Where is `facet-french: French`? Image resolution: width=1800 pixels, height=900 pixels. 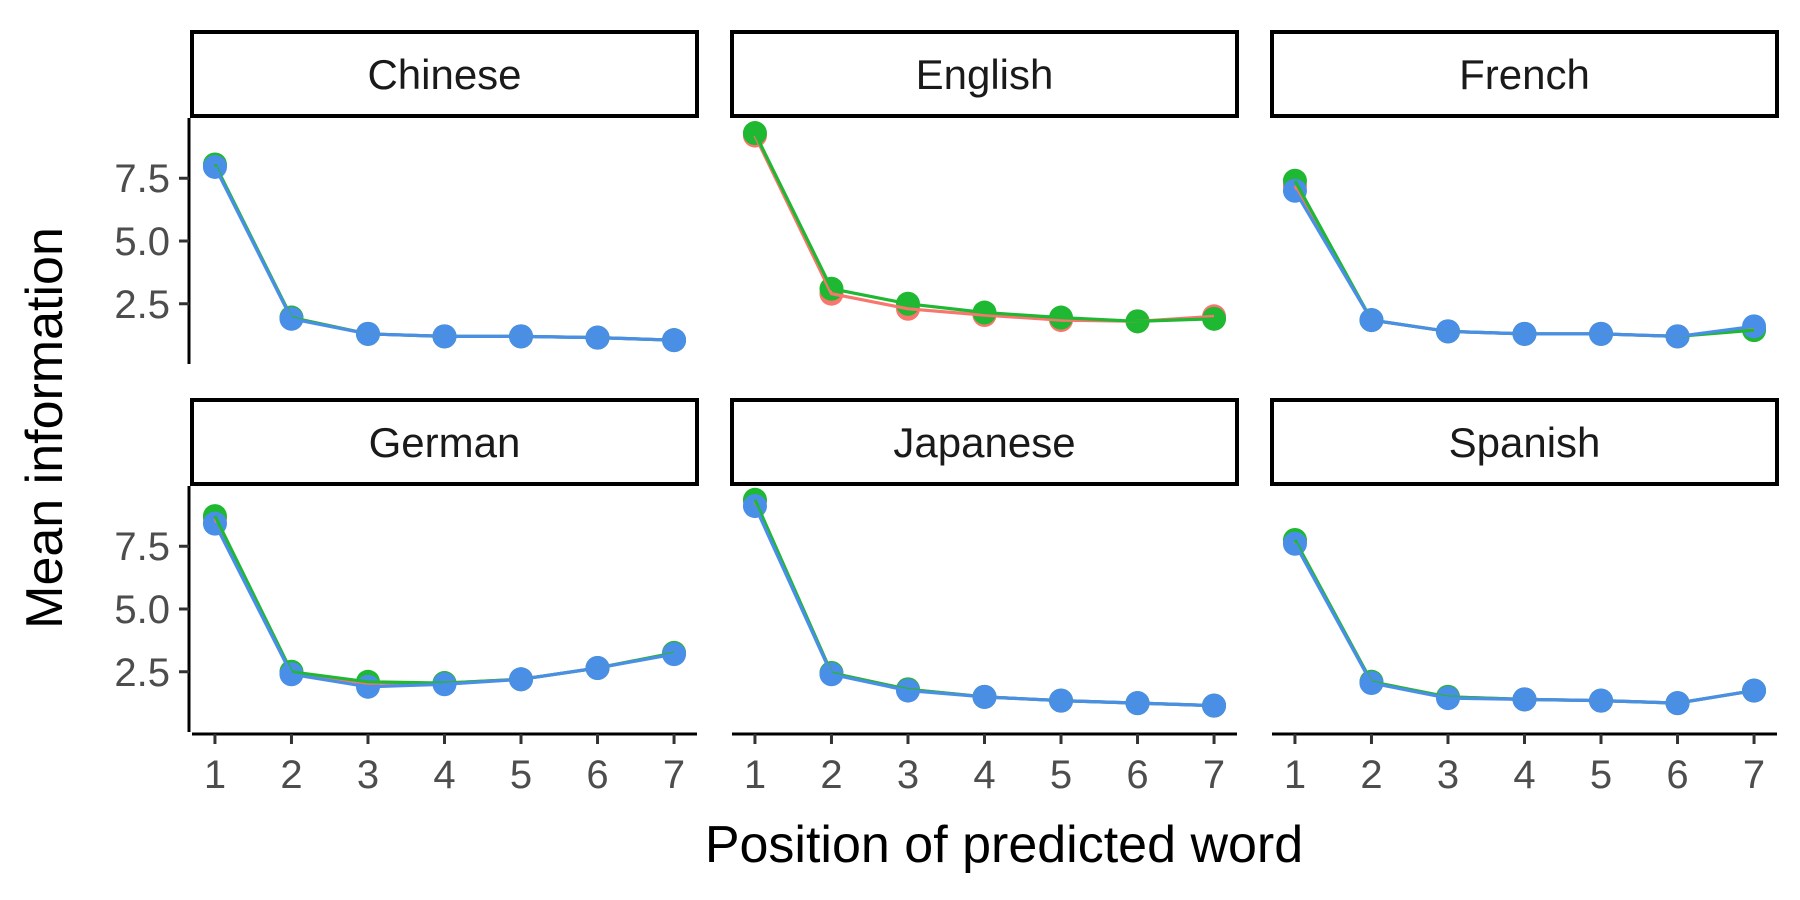 facet-french: French is located at coordinates (1524, 189).